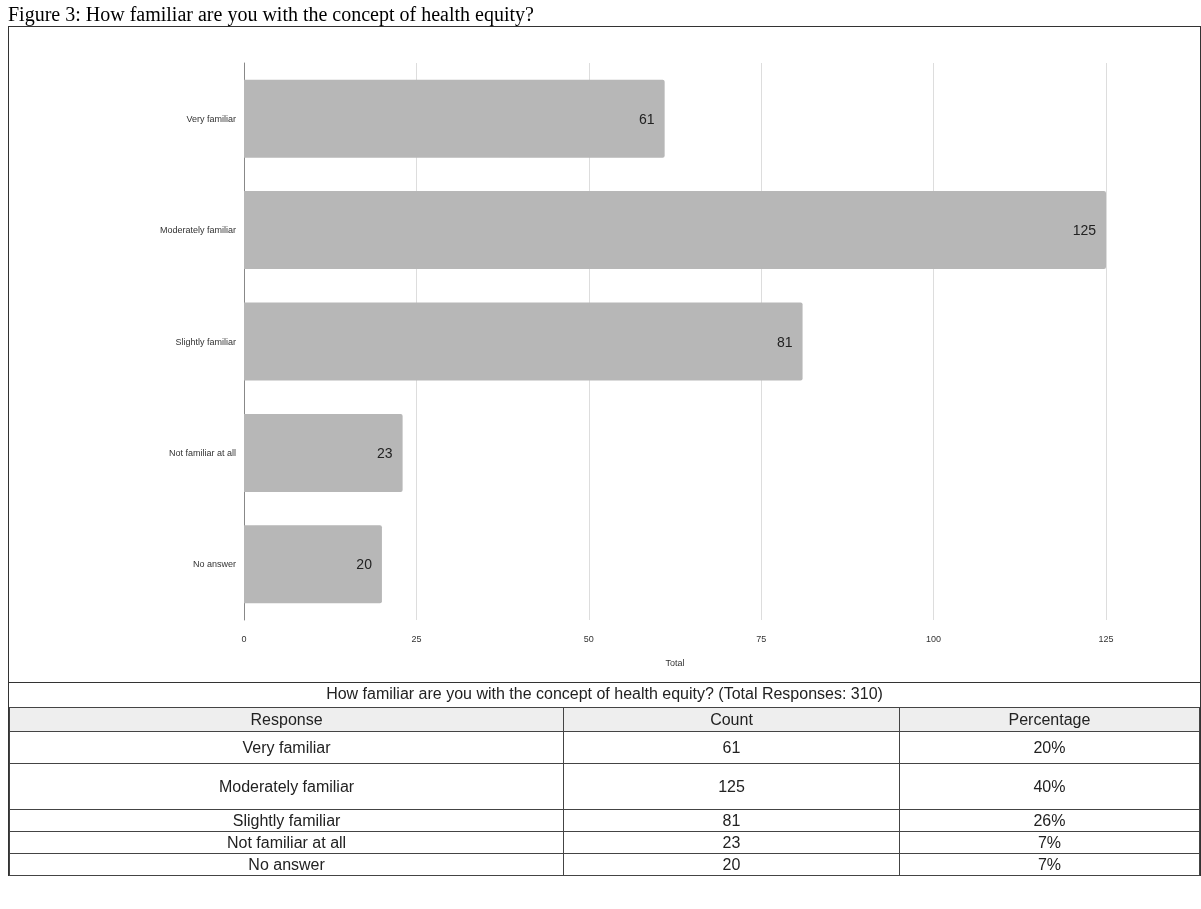 This screenshot has height=909, width=1201. What do you see at coordinates (197, 230) in the screenshot?
I see `y-tick-label: Moderately familiar` at bounding box center [197, 230].